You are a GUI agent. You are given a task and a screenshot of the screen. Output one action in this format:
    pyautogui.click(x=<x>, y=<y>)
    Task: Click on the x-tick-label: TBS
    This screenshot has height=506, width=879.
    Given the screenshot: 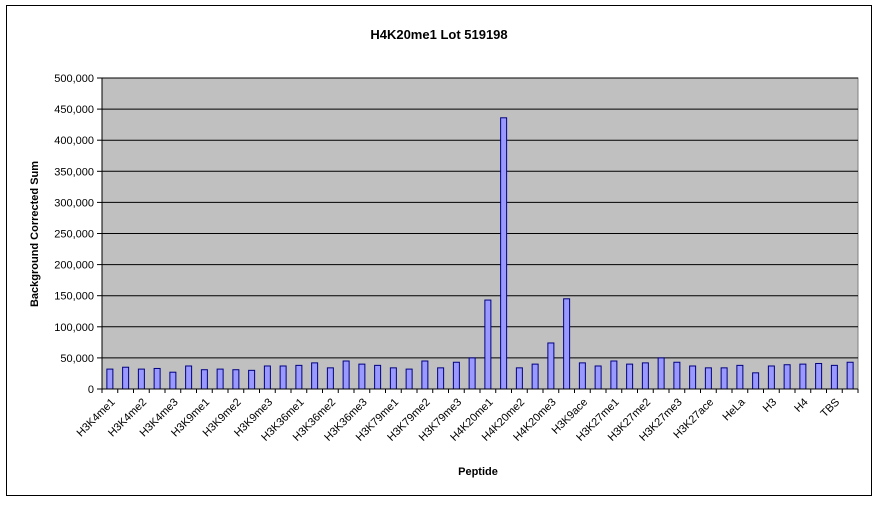 What is the action you would take?
    pyautogui.click(x=831, y=408)
    